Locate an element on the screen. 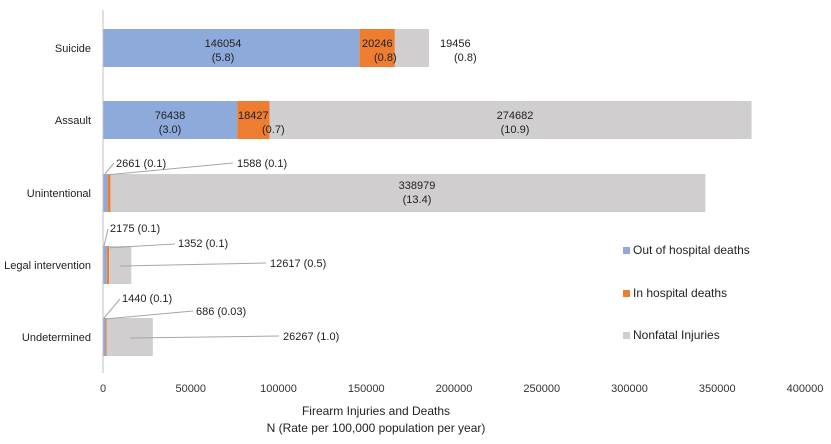 The height and width of the screenshot is (444, 831). data-label-rate: (0.7) is located at coordinates (273, 130).